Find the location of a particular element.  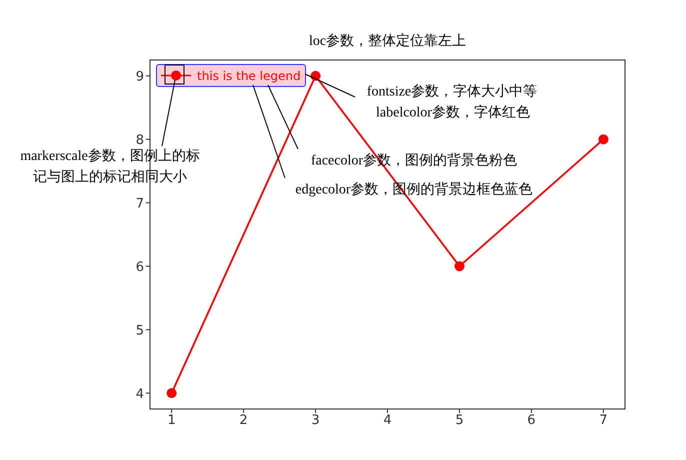

x-tick-label: 5 is located at coordinates (459, 420).